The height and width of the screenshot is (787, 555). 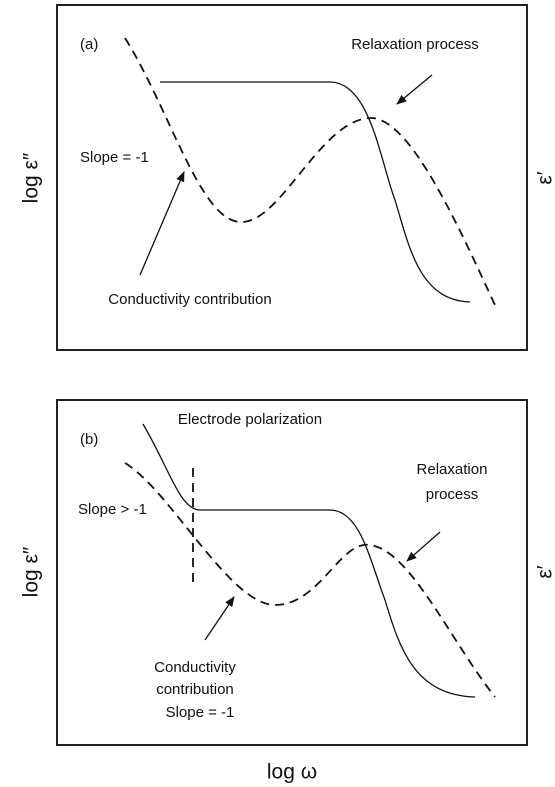 I want to click on annotation: Electrode polarization, so click(x=250, y=419).